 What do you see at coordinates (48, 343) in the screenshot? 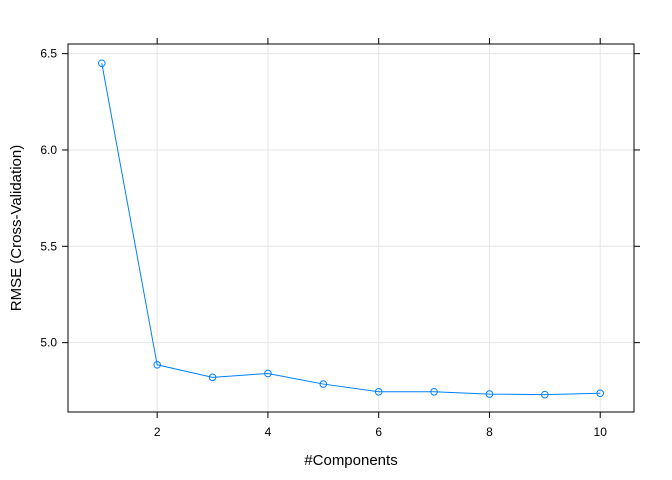
I see `y-tick-label: 5.0` at bounding box center [48, 343].